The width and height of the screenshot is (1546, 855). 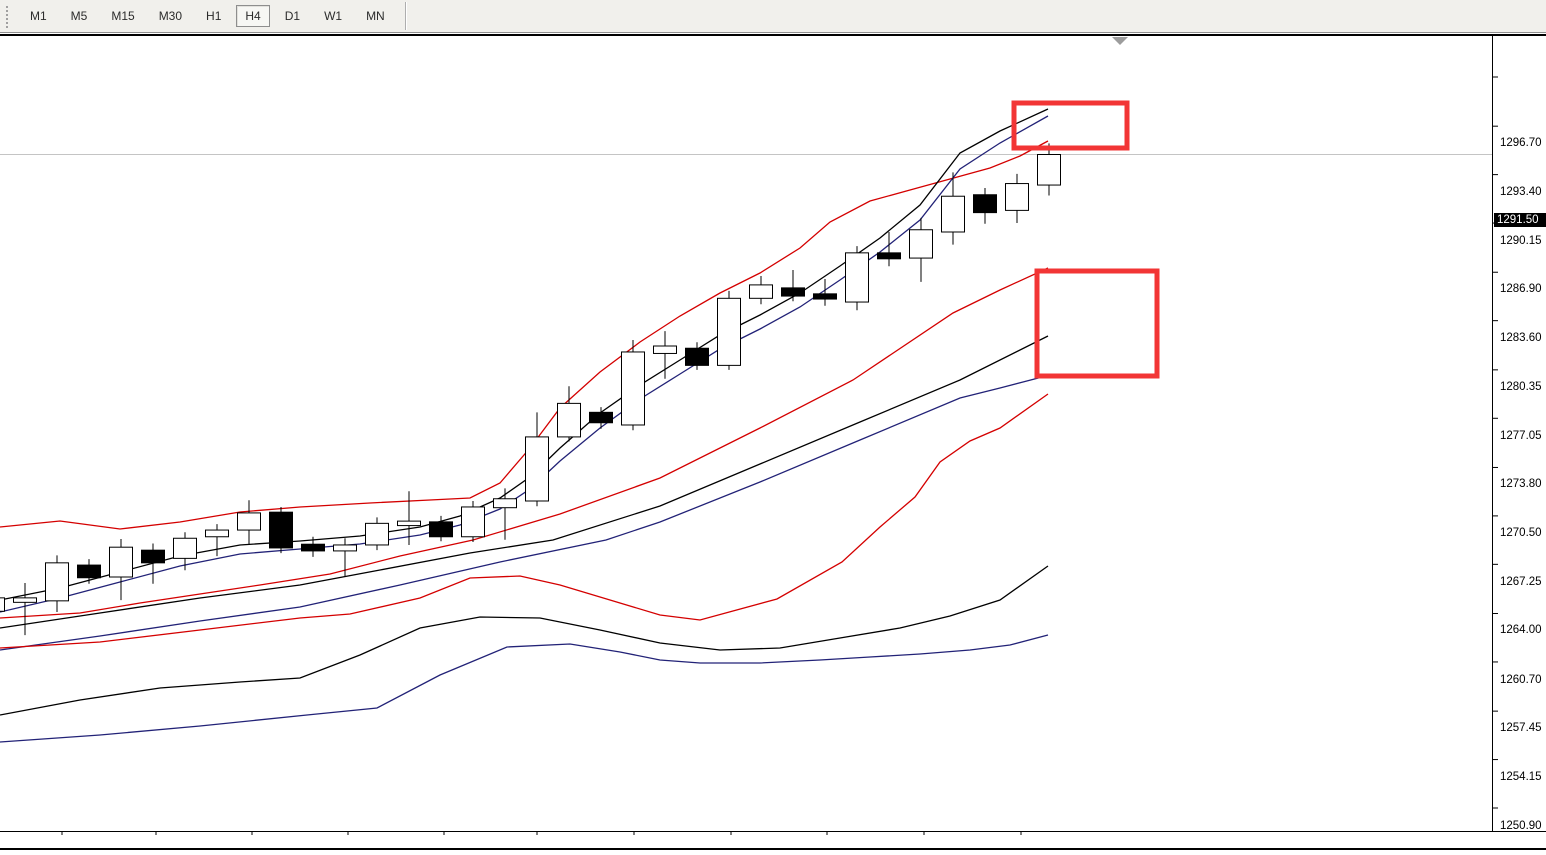 What do you see at coordinates (1521, 240) in the screenshot?
I see `price-tick-label: 1290.15` at bounding box center [1521, 240].